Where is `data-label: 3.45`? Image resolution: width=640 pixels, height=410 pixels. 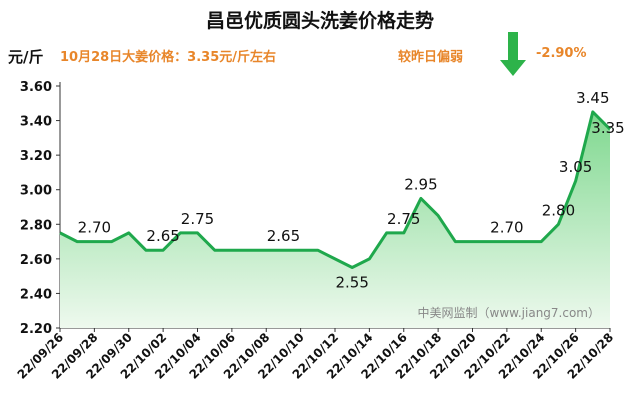
data-label: 3.45 is located at coordinates (592, 98).